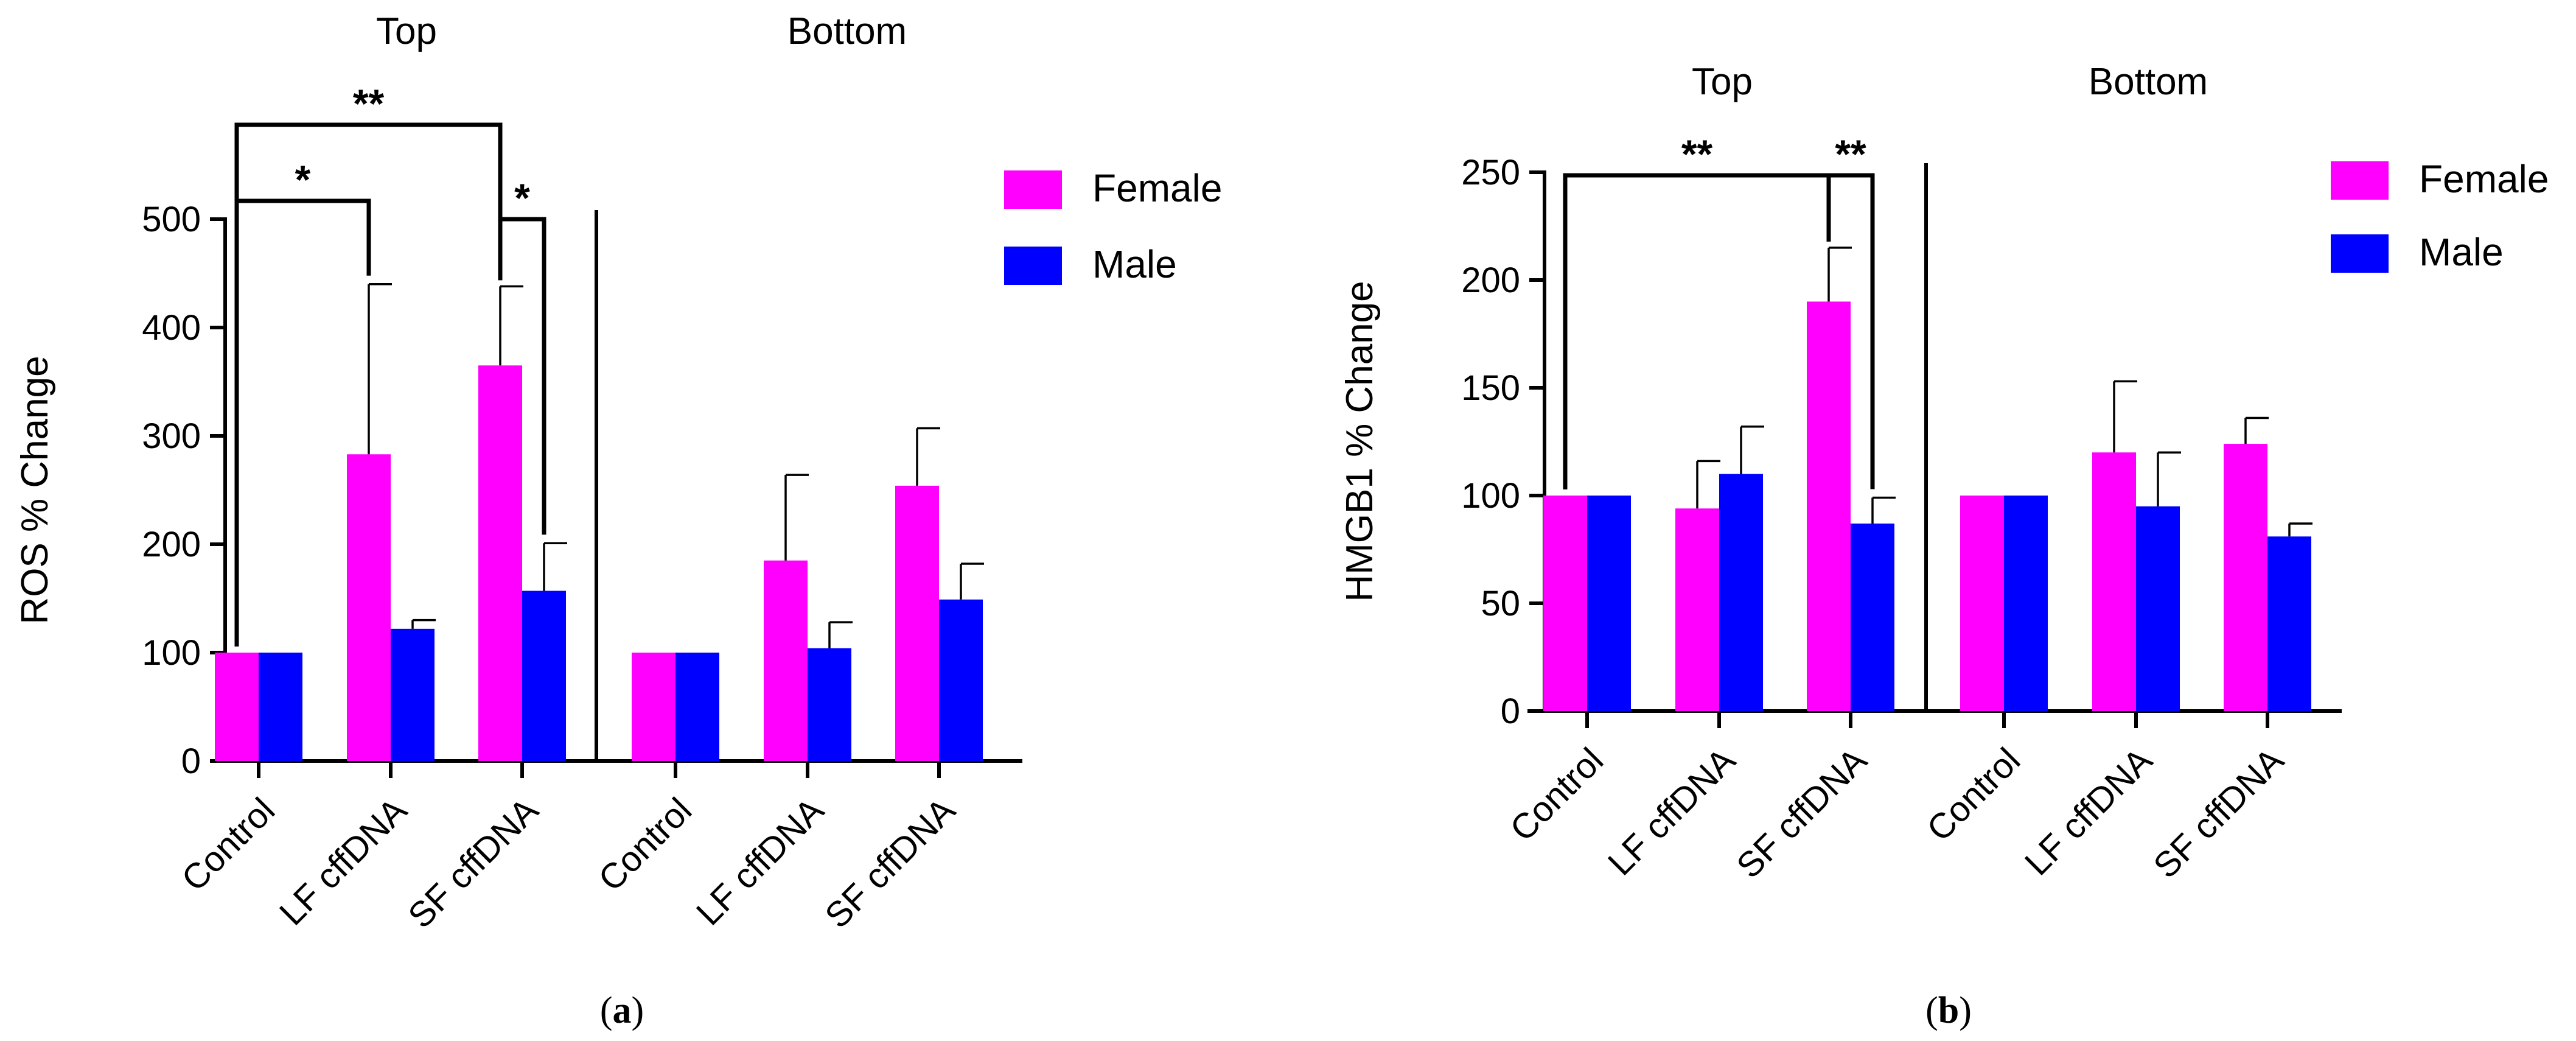 Image resolution: width=2576 pixels, height=1041 pixels. I want to click on panel-label-b: (b), so click(1948, 1010).